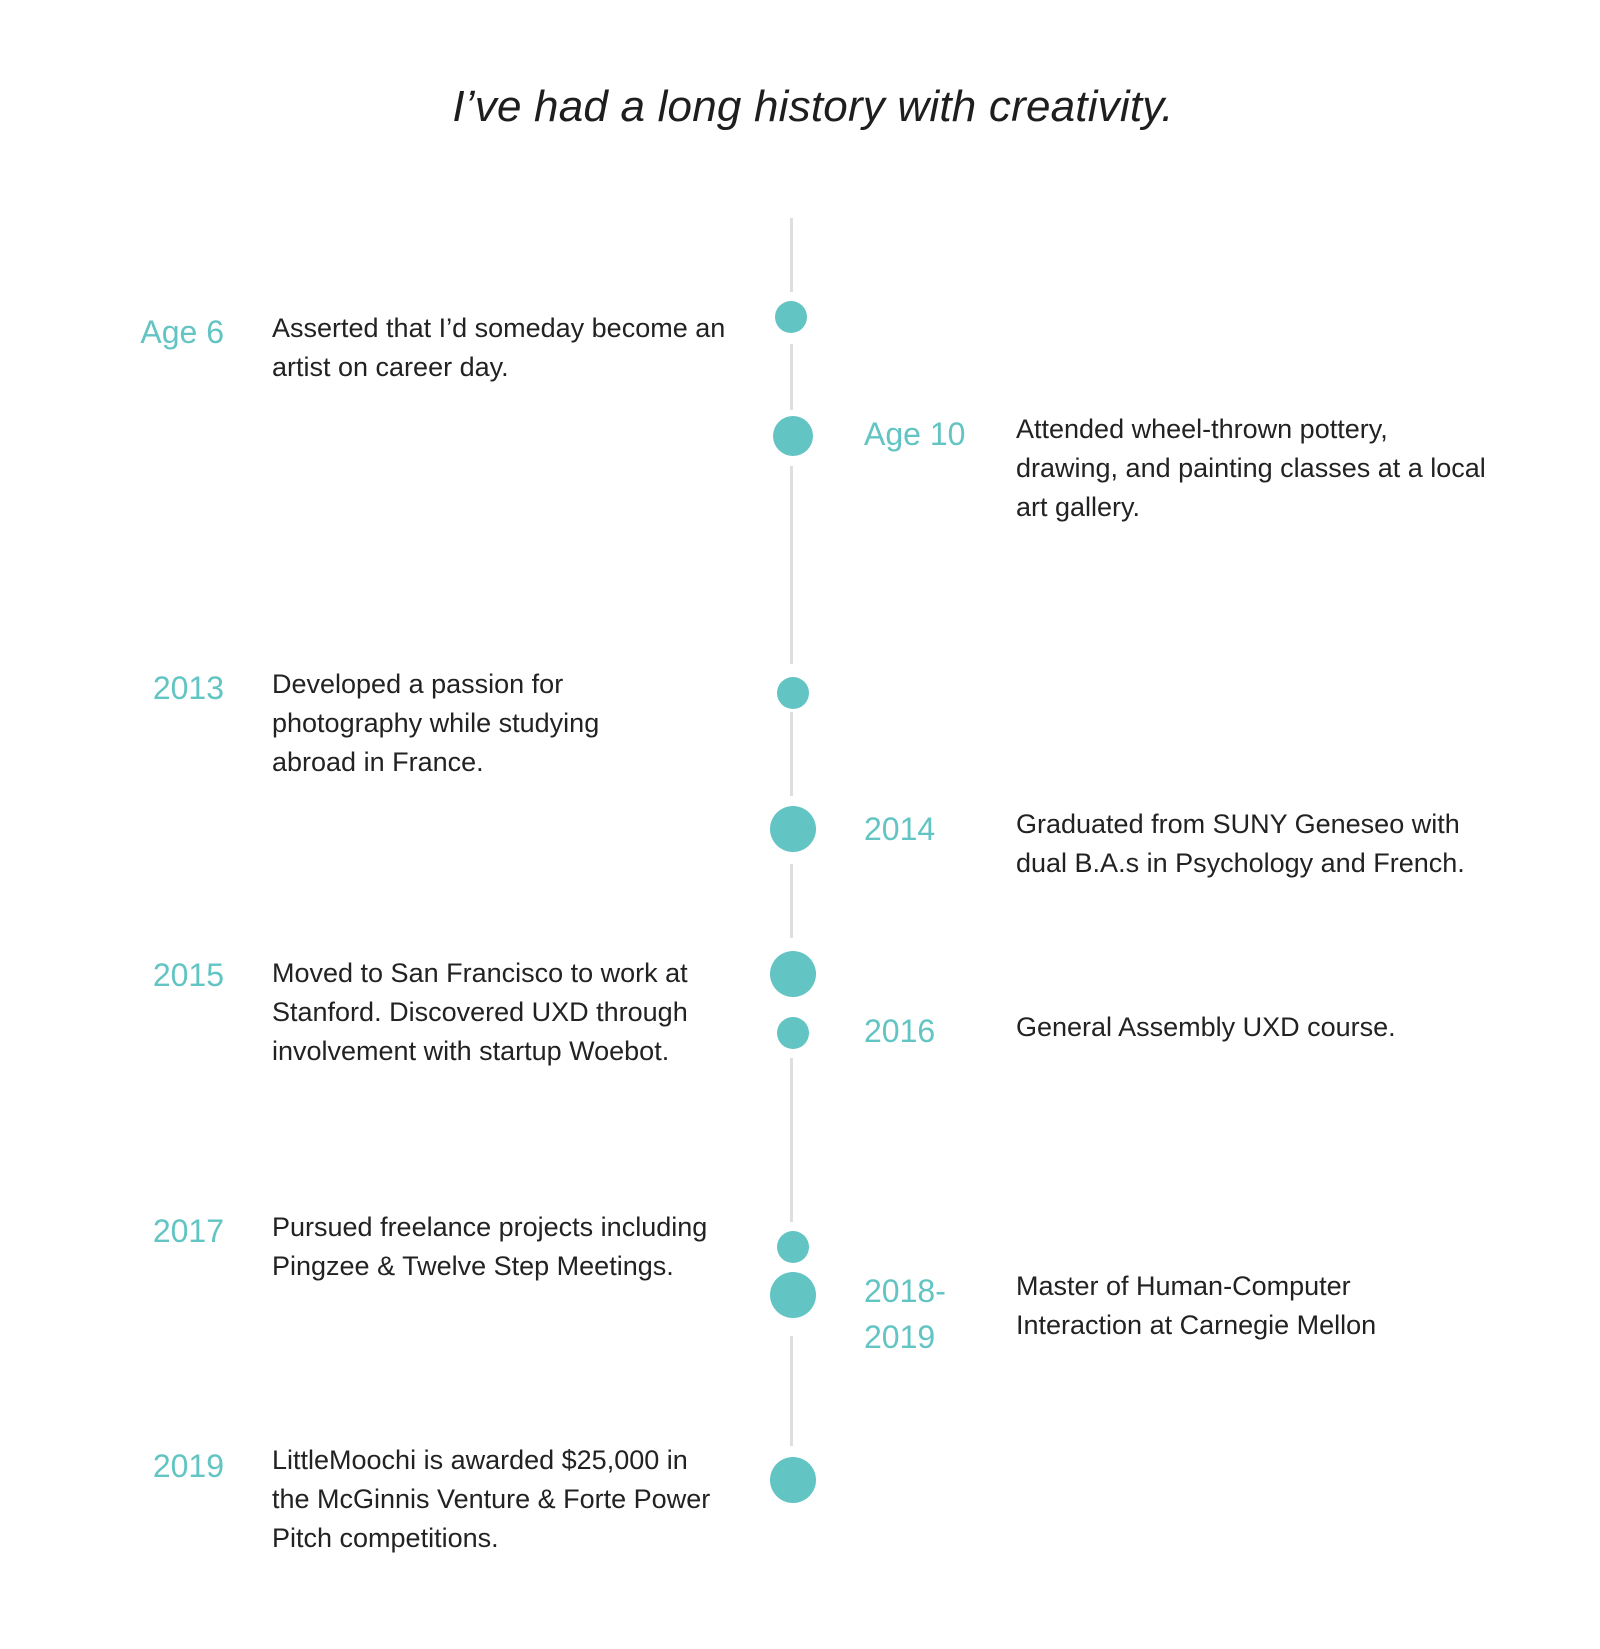 Image resolution: width=1600 pixels, height=1649 pixels. What do you see at coordinates (915, 434) in the screenshot?
I see `event-label: Age 10` at bounding box center [915, 434].